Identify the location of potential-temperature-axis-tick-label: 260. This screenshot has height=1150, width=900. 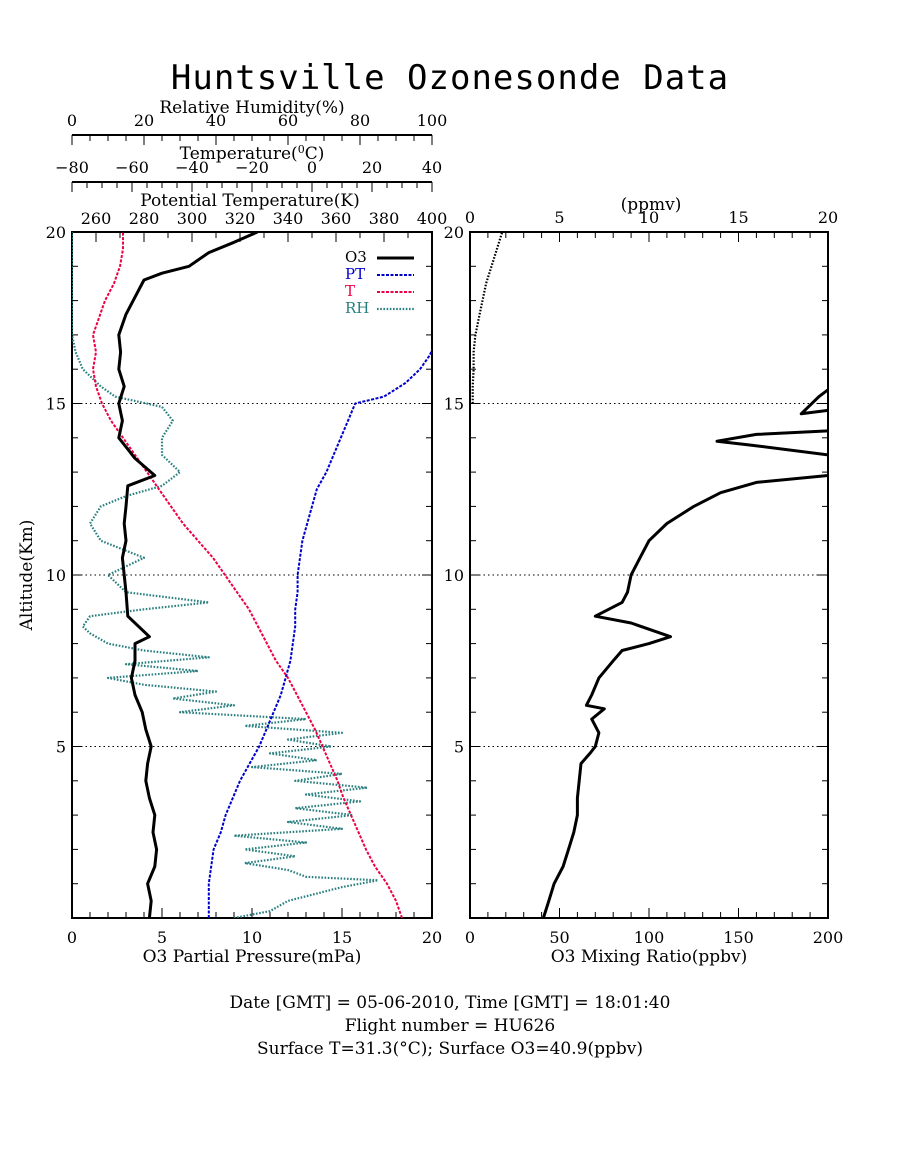
(96, 218).